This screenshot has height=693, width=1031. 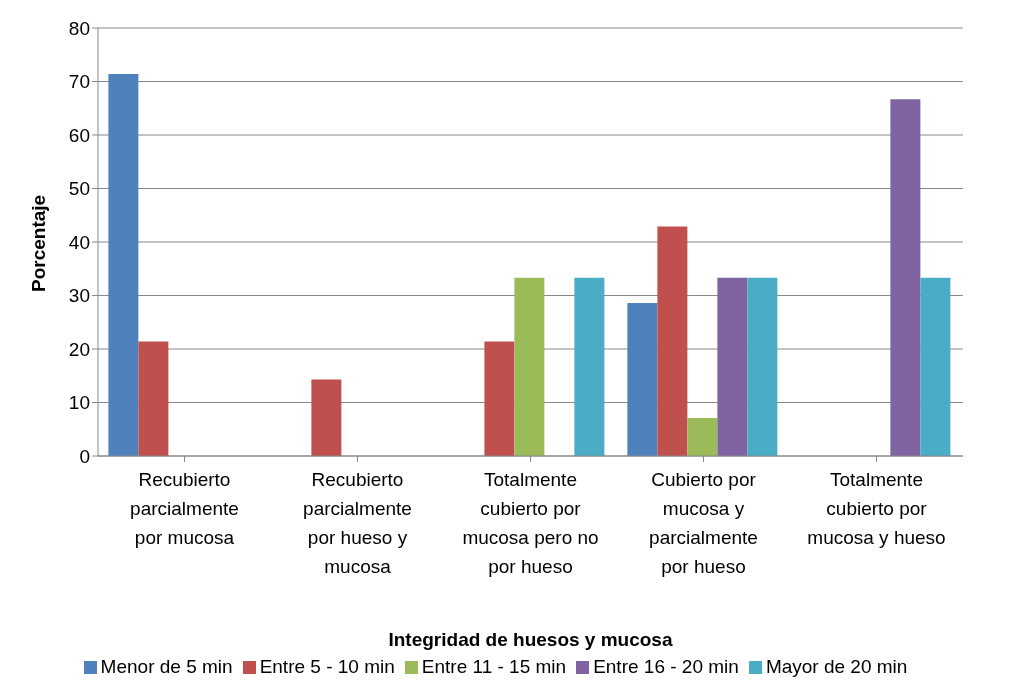 What do you see at coordinates (79, 28) in the screenshot?
I see `y-tick-label: 80` at bounding box center [79, 28].